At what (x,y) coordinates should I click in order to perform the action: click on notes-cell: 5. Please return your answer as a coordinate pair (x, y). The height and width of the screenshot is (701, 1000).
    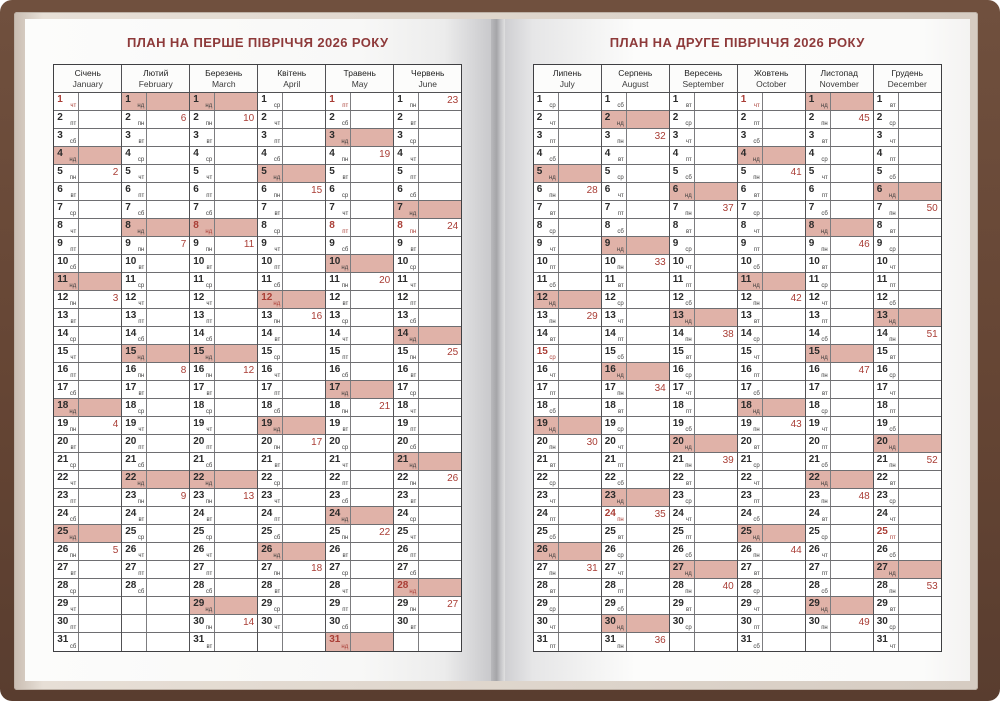
    Looking at the image, I should click on (100, 551).